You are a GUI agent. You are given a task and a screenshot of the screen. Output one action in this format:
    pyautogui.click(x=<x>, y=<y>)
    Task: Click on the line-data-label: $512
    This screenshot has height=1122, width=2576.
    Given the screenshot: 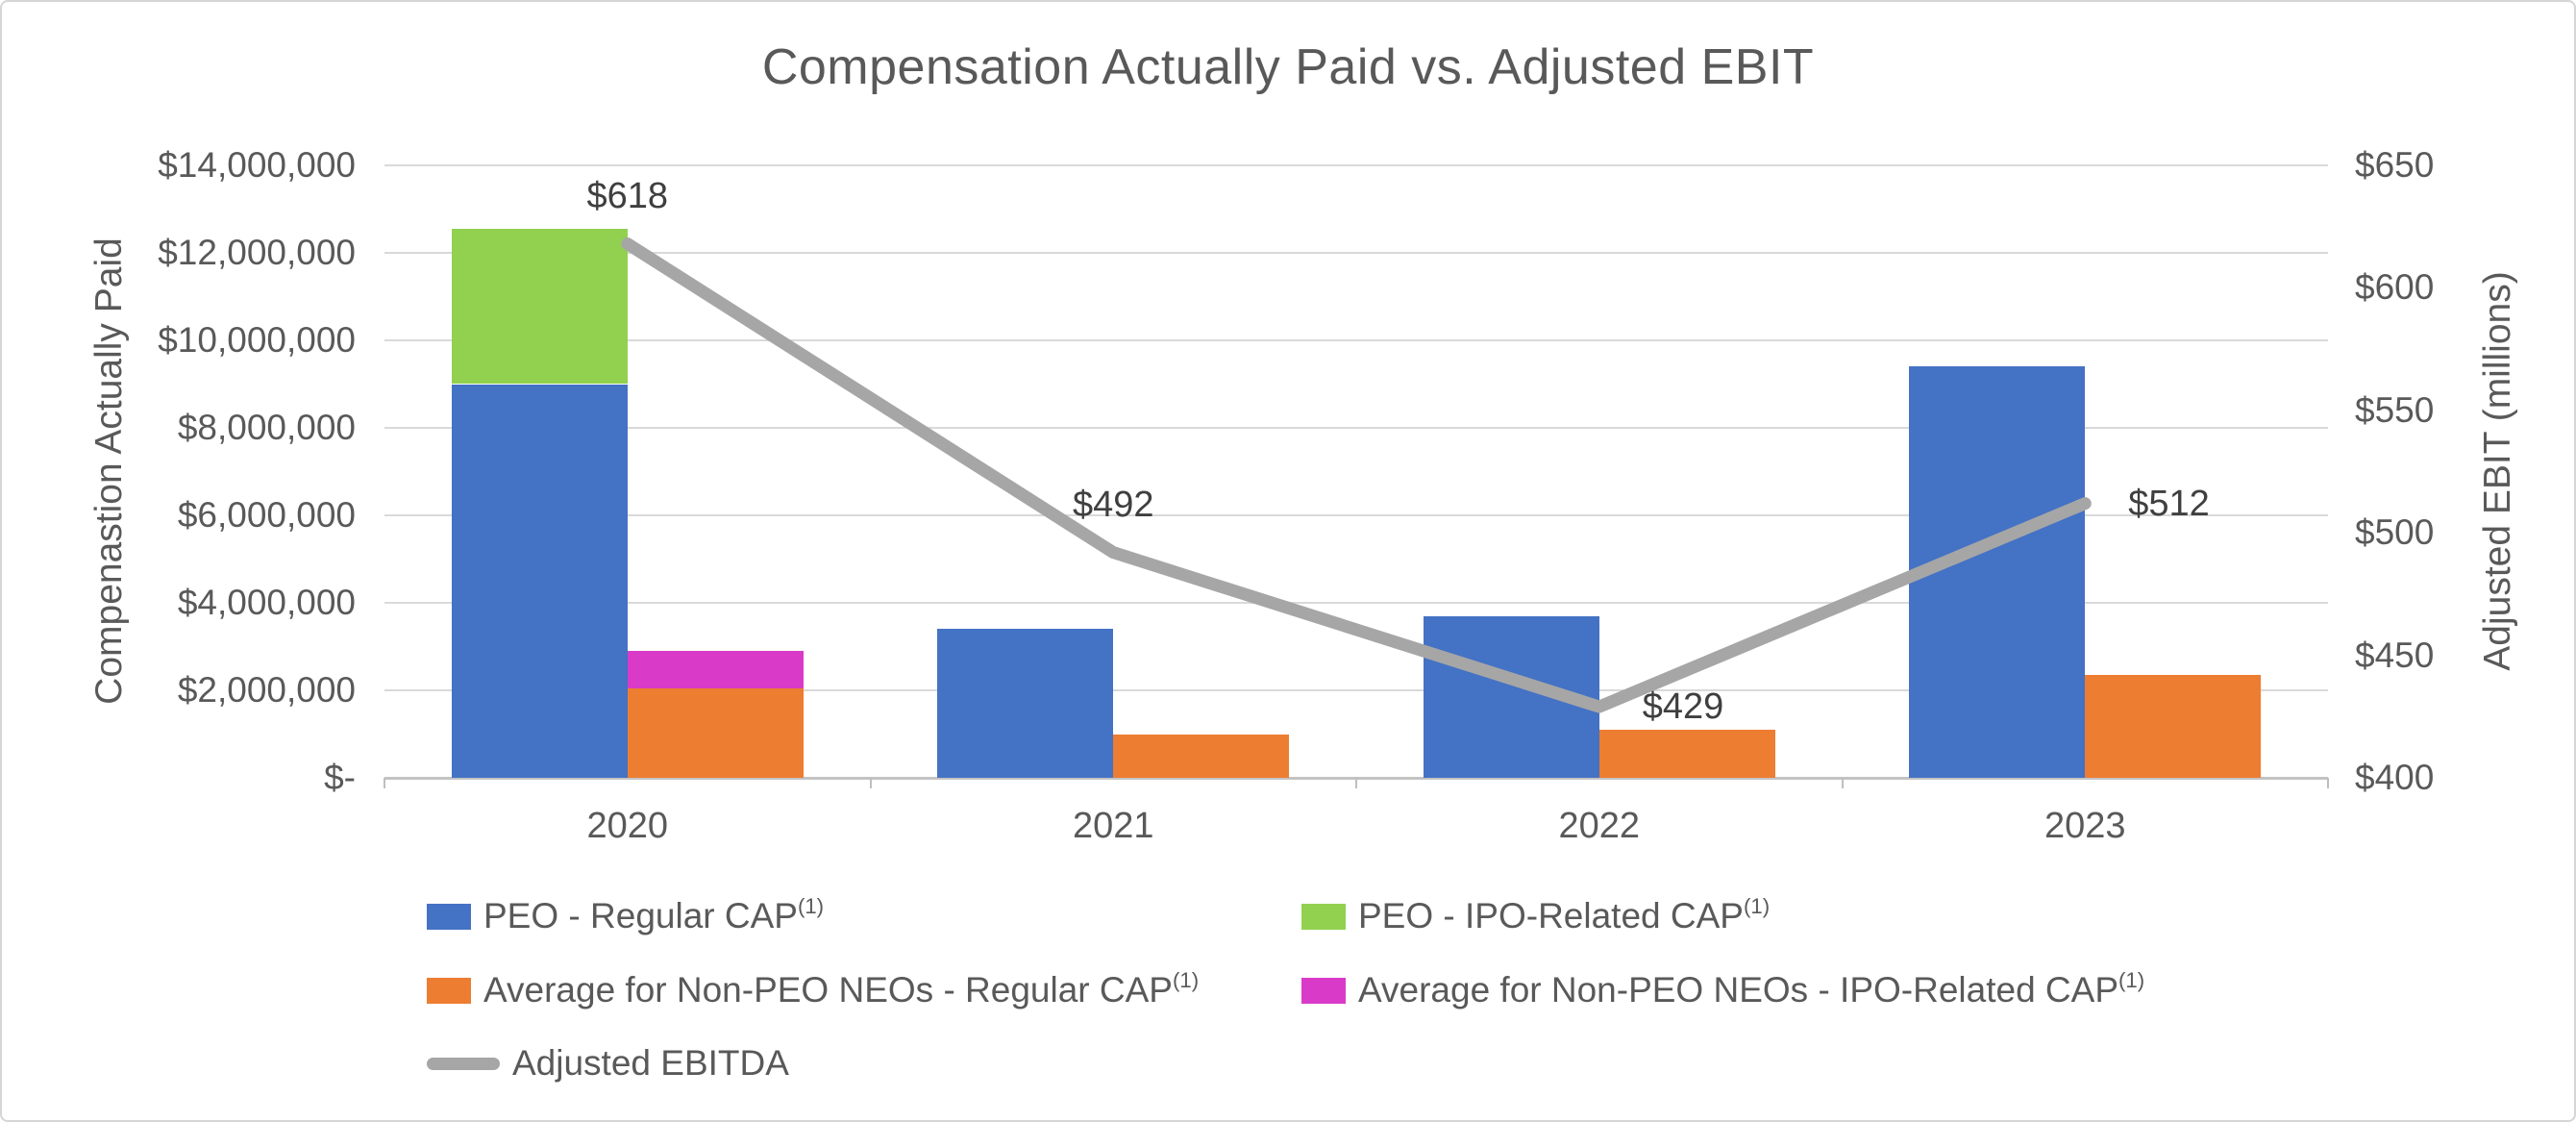 What is the action you would take?
    pyautogui.click(x=2169, y=503)
    